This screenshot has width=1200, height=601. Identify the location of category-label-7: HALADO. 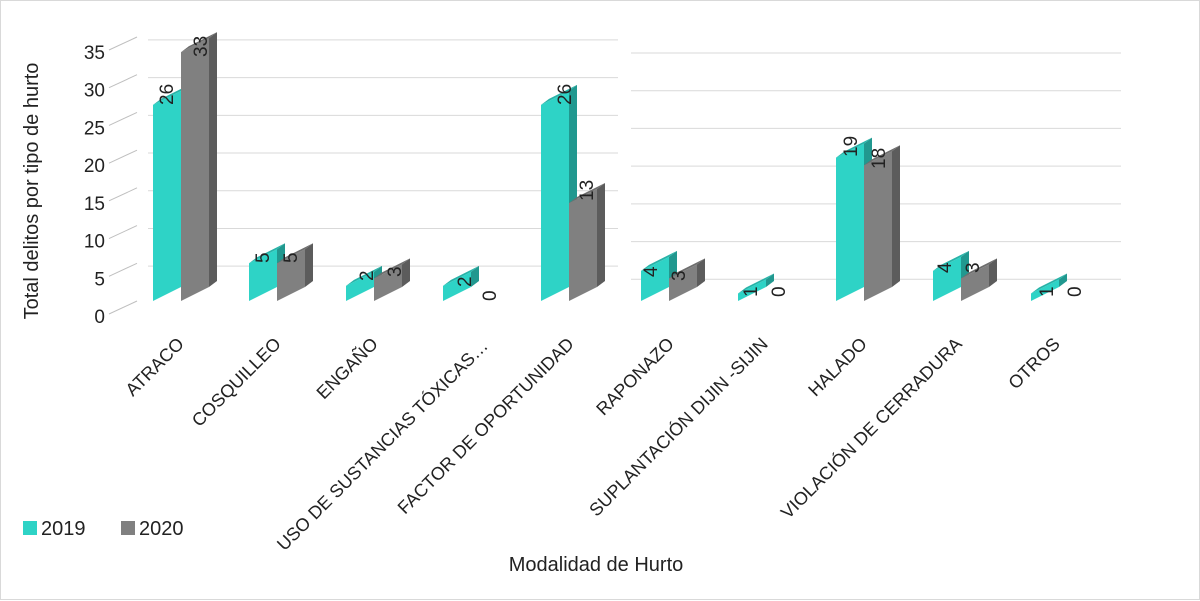
(837, 367).